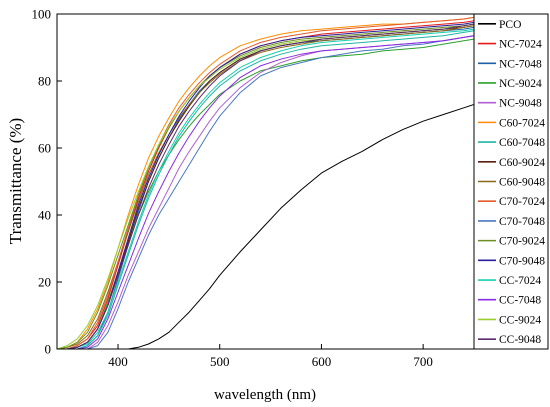  Describe the element at coordinates (522, 202) in the screenshot. I see `legend-label: C70-7024` at that location.